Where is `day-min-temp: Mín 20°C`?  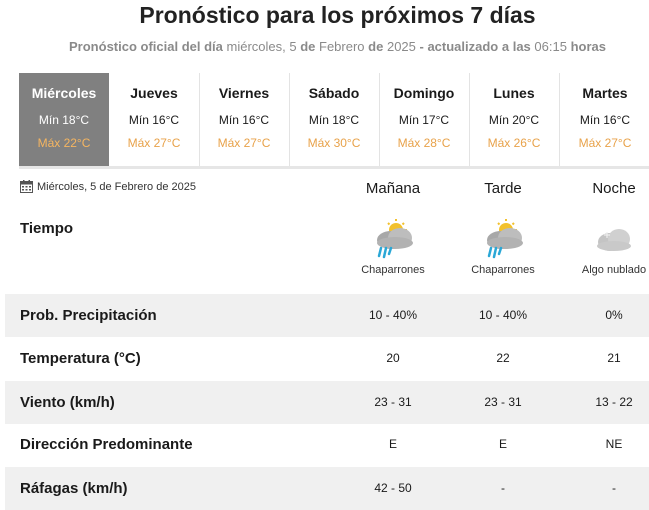
day-min-temp: Mín 20°C is located at coordinates (514, 120).